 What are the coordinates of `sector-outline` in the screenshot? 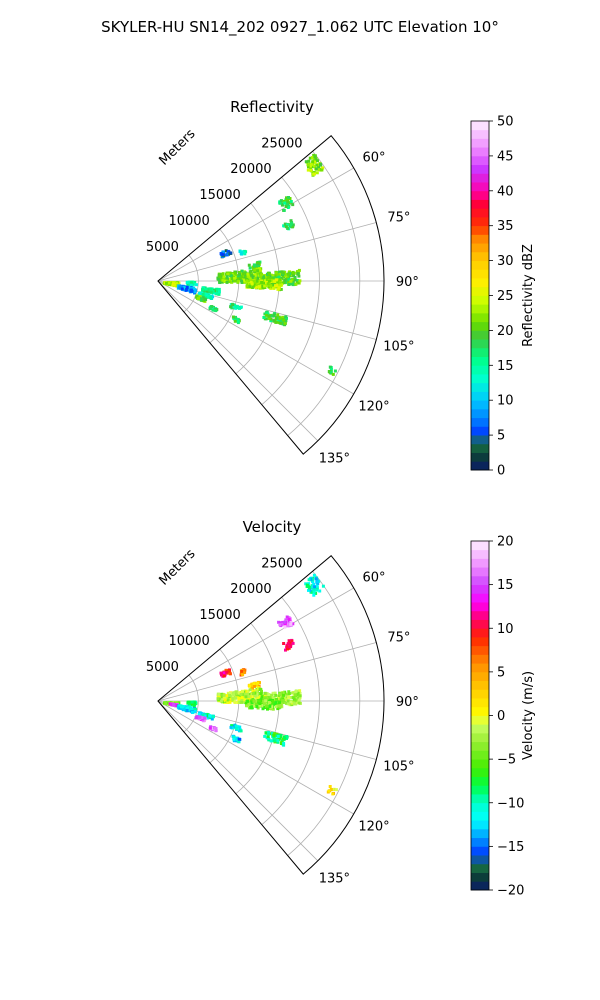 It's located at (271, 295).